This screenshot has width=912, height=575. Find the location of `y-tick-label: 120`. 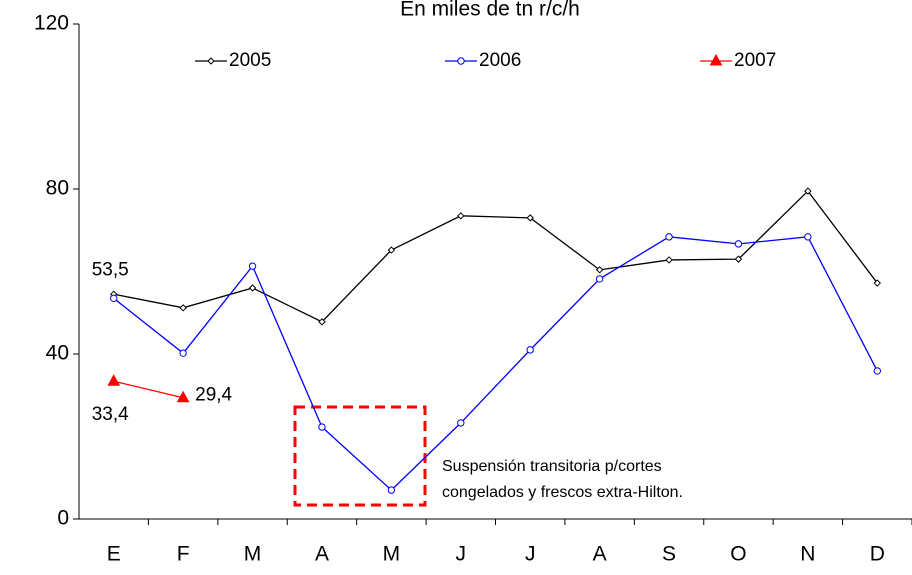

y-tick-label: 120 is located at coordinates (51, 23).